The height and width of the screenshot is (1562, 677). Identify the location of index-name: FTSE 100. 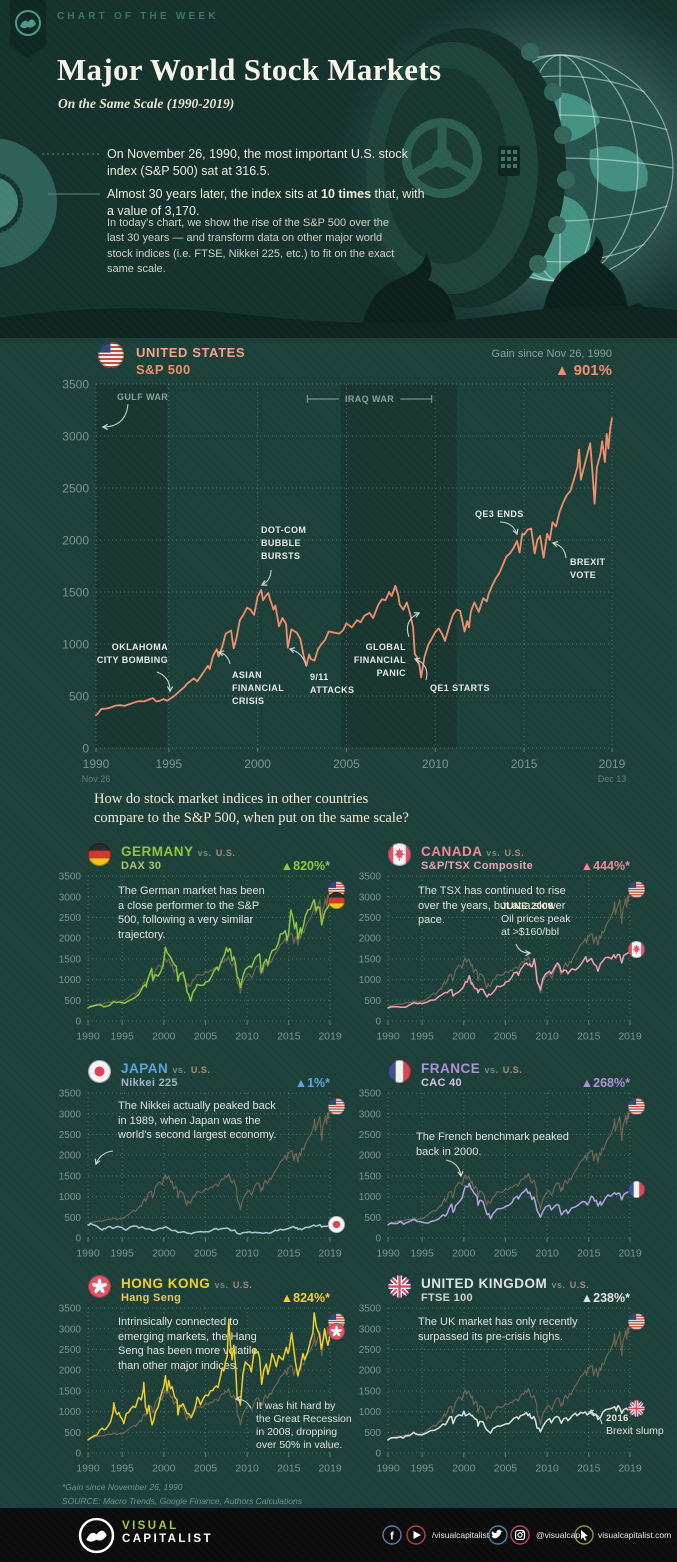
(447, 1298).